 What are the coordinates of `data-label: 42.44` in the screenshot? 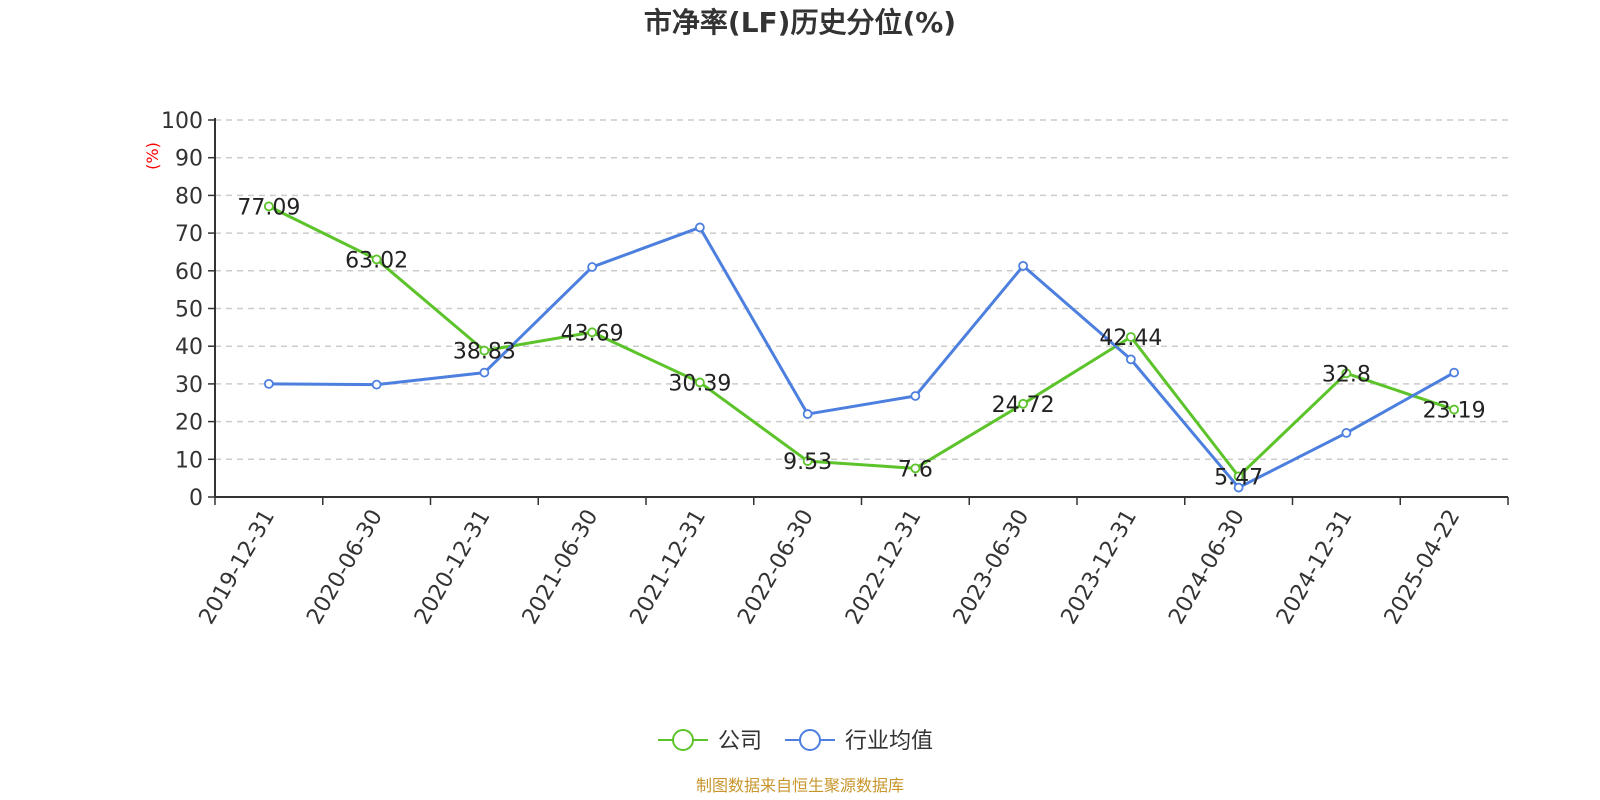 It's located at (1130, 338).